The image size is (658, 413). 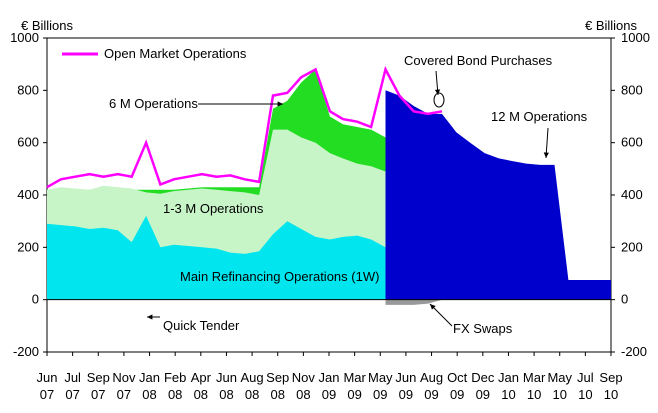 I want to click on y-tick-label-right: 200, so click(x=632, y=246).